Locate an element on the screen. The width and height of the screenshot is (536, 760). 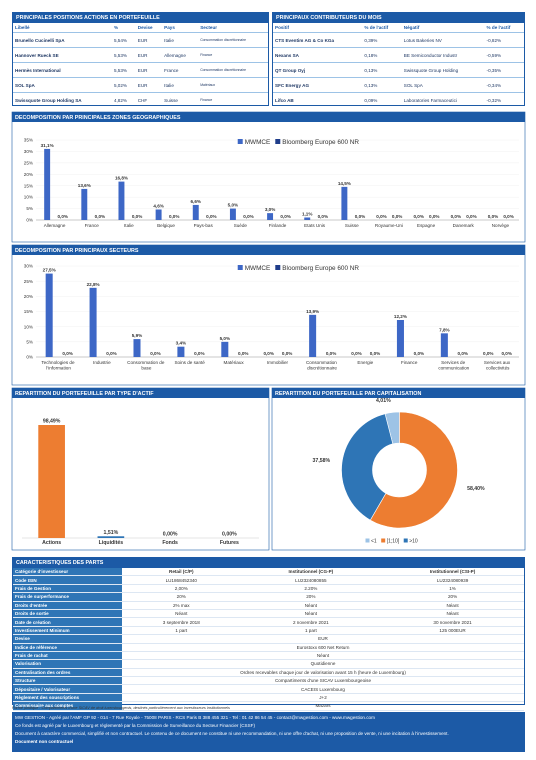
legend-label: [1;10] is located at coordinates (393, 541).